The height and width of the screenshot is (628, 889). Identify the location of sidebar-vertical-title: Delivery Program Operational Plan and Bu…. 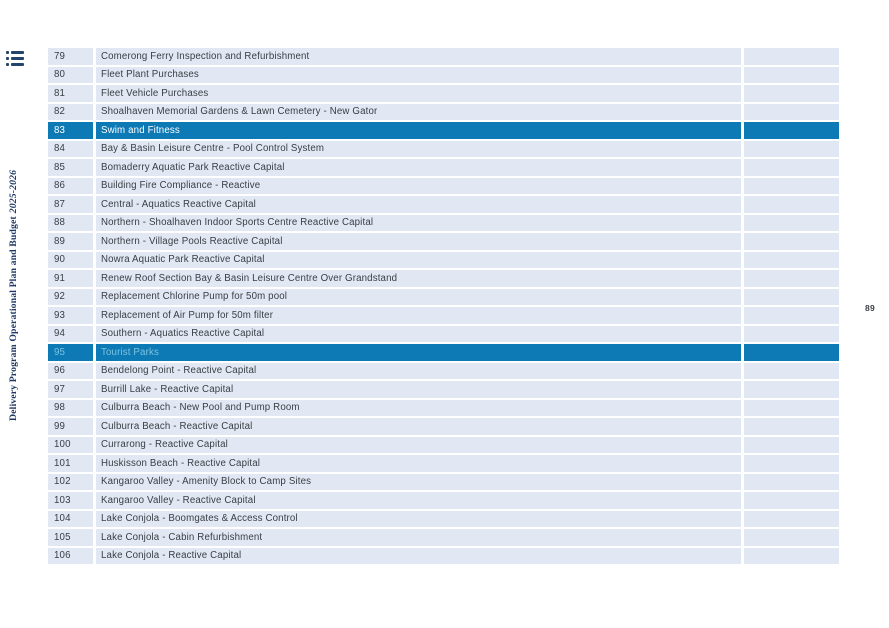
(13, 295).